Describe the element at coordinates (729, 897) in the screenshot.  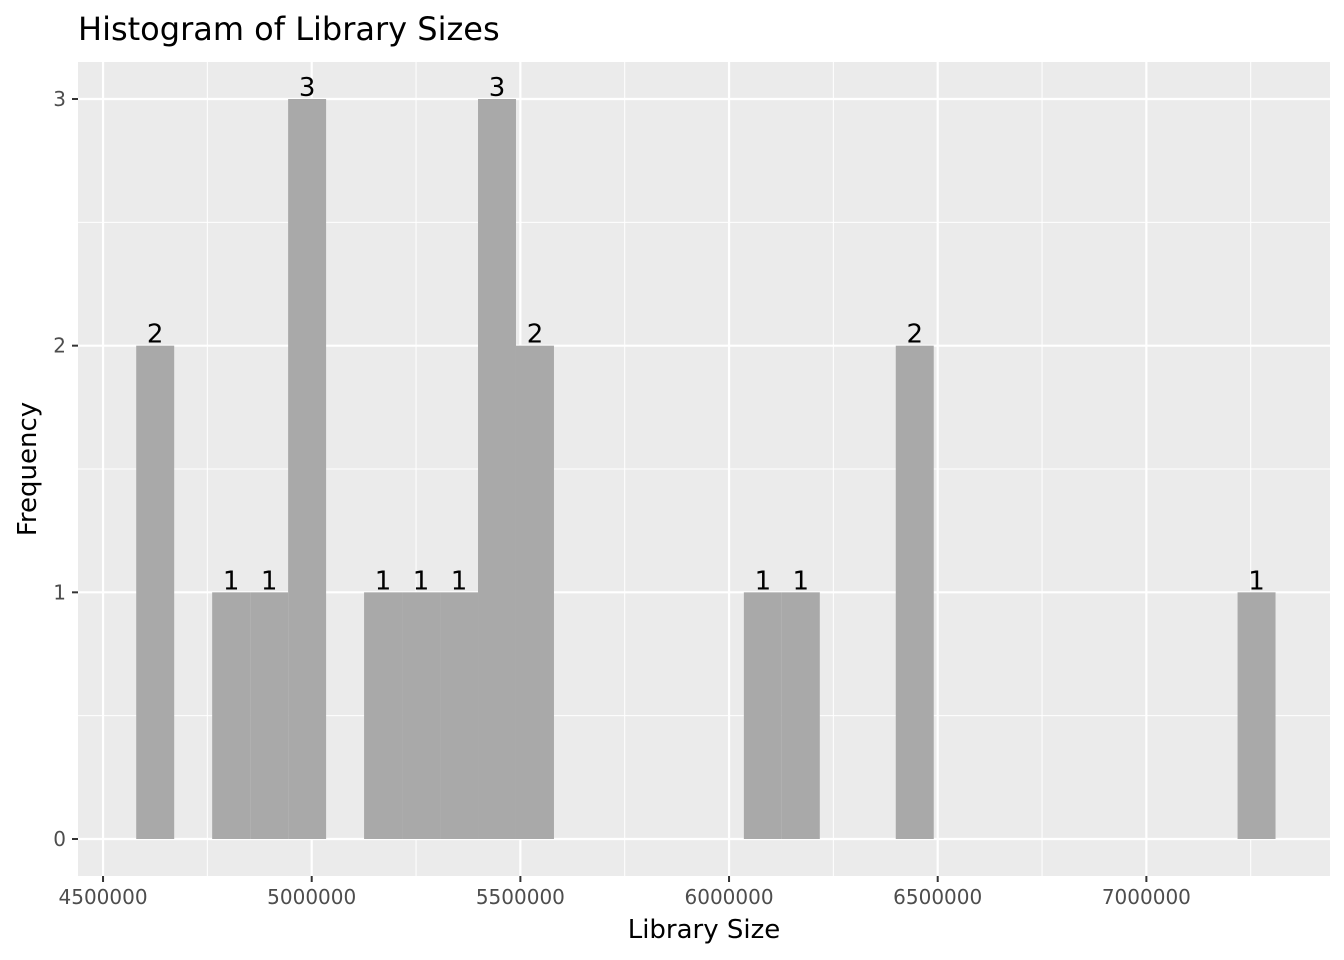
I see `x-tick-label: 6000000` at that location.